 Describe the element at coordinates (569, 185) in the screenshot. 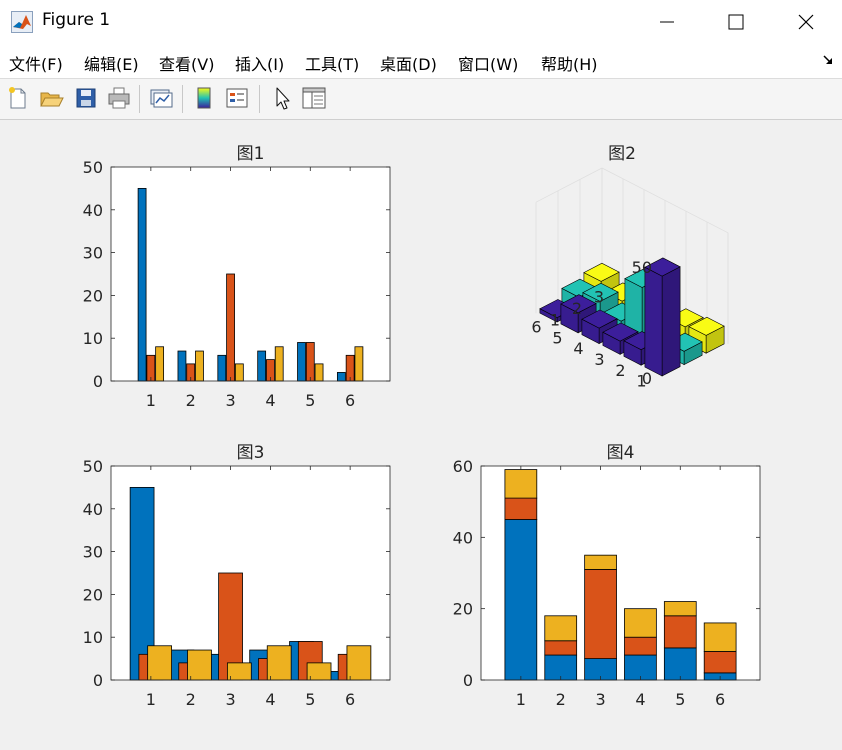

I see `grid-line` at that location.